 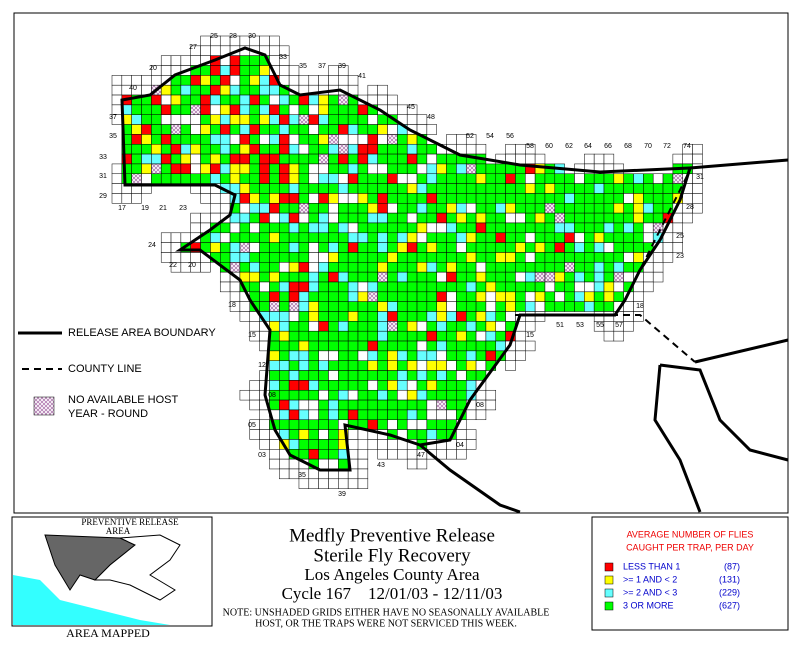 I want to click on key-label: >= 2 AND < 3, so click(x=650, y=592).